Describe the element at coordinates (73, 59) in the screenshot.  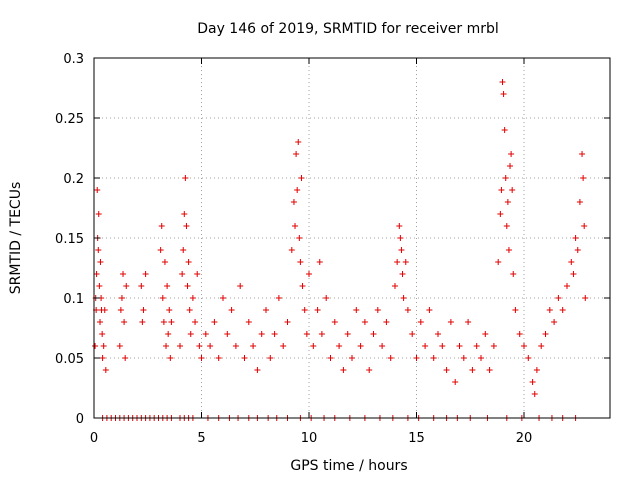
I see `y-tick-label: 0.3` at that location.